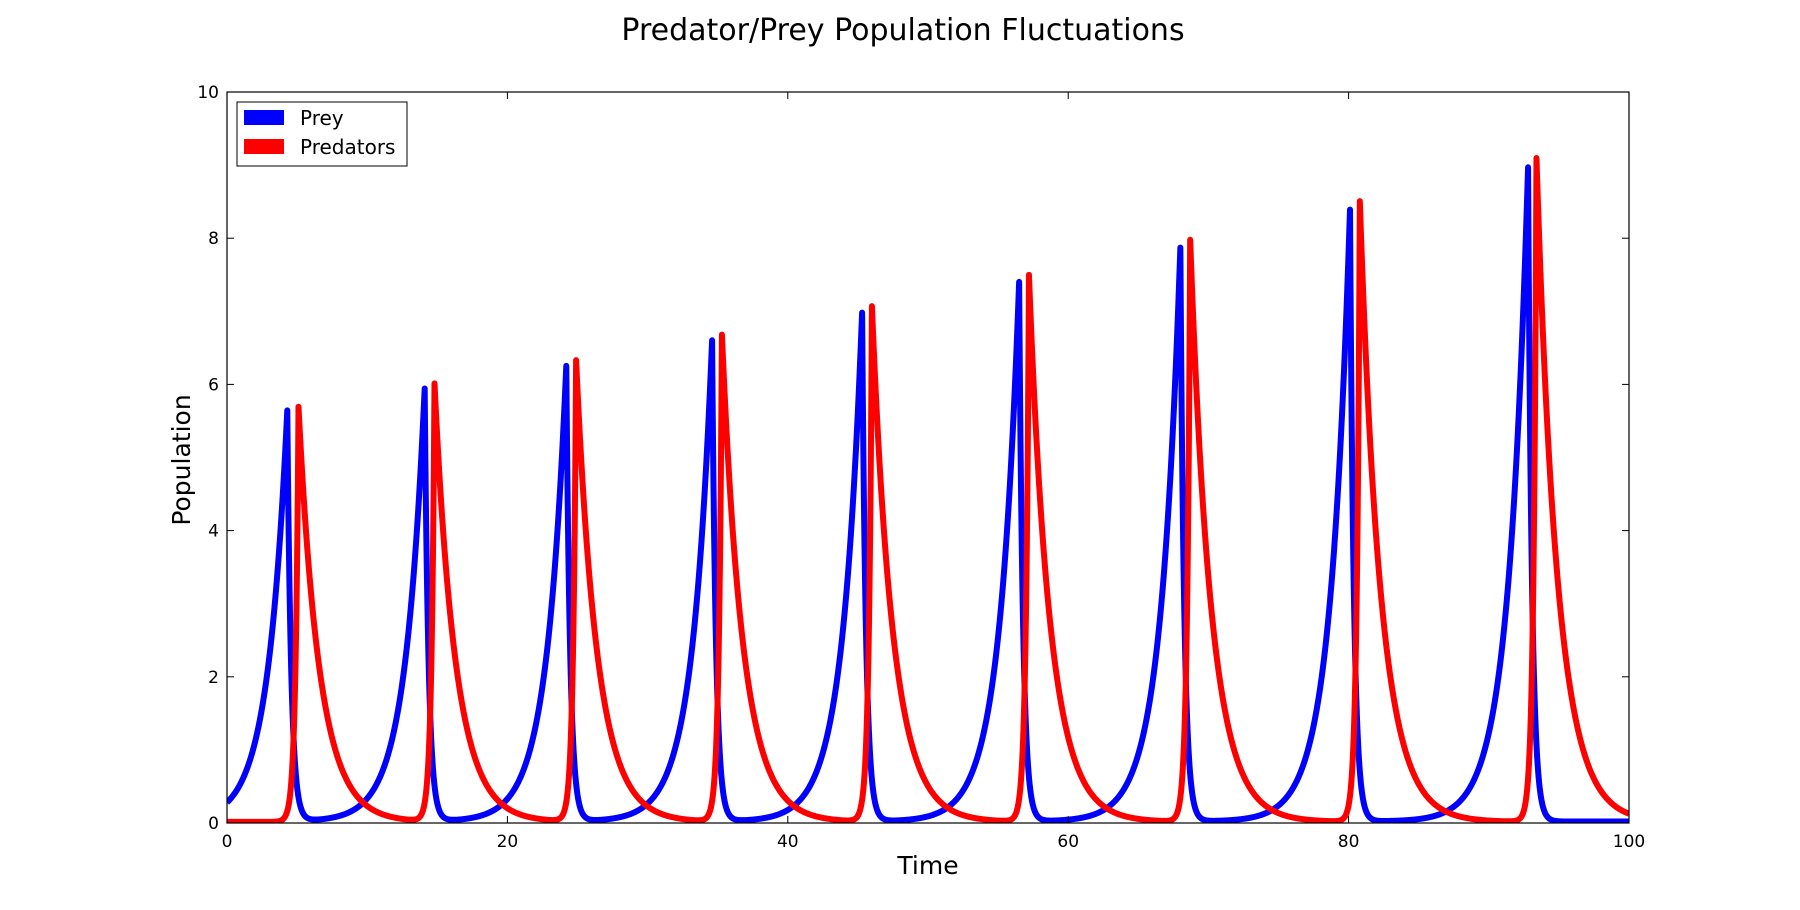 Image resolution: width=1800 pixels, height=910 pixels. I want to click on chart-title: Predator/Prey Population Fluctuations, so click(902, 30).